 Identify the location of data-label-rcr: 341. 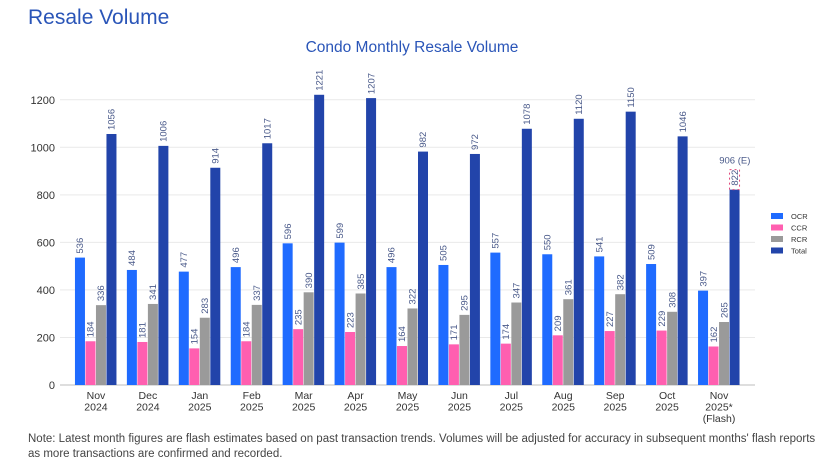
(153, 292).